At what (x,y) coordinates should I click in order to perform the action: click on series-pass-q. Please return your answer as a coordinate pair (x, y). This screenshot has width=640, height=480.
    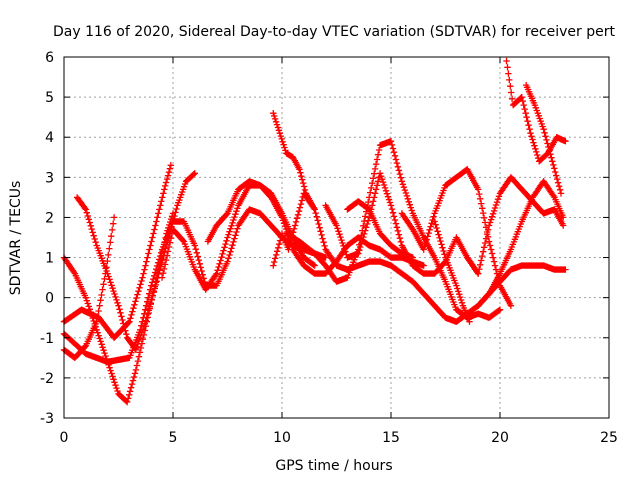
    Looking at the image, I should click on (521, 243).